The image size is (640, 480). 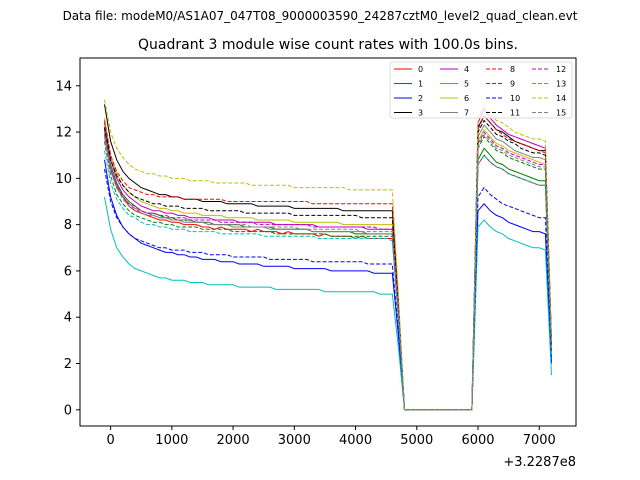 I want to click on y-axis: 0 2 4 6 8 10 12 14, so click(x=67, y=248).